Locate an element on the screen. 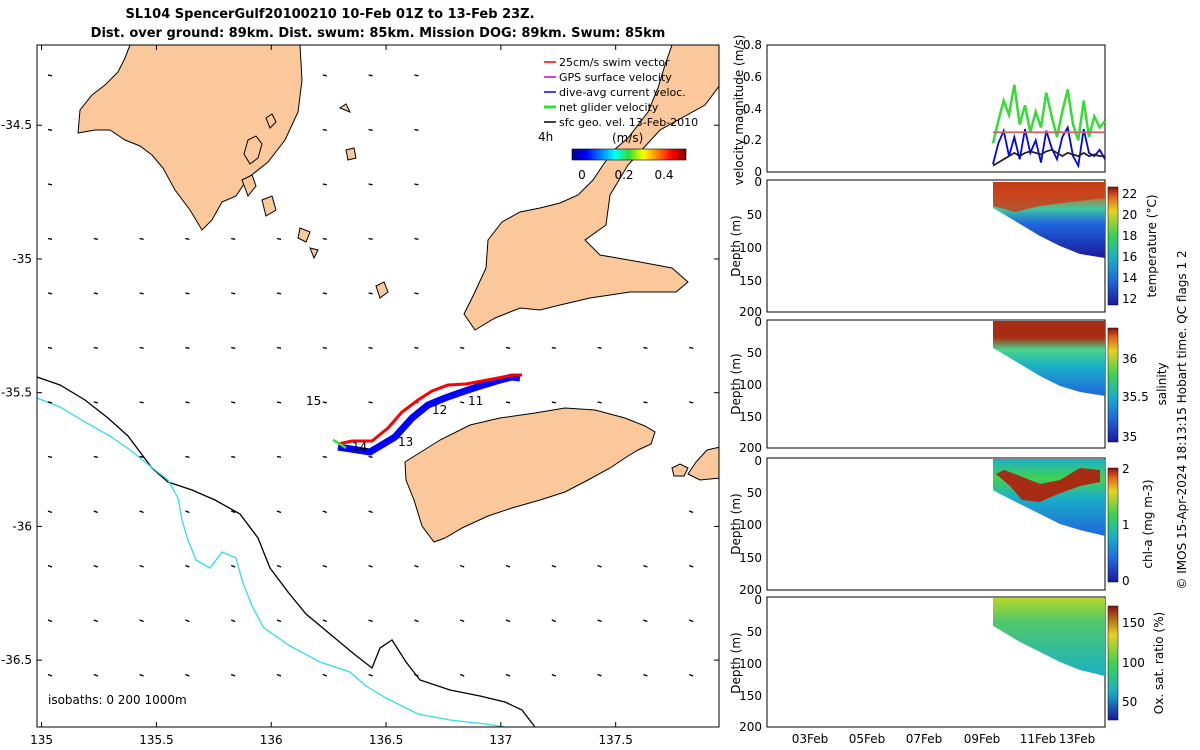 The height and width of the screenshot is (750, 1200). oxy-depth-tick-200: 200 is located at coordinates (750, 727).